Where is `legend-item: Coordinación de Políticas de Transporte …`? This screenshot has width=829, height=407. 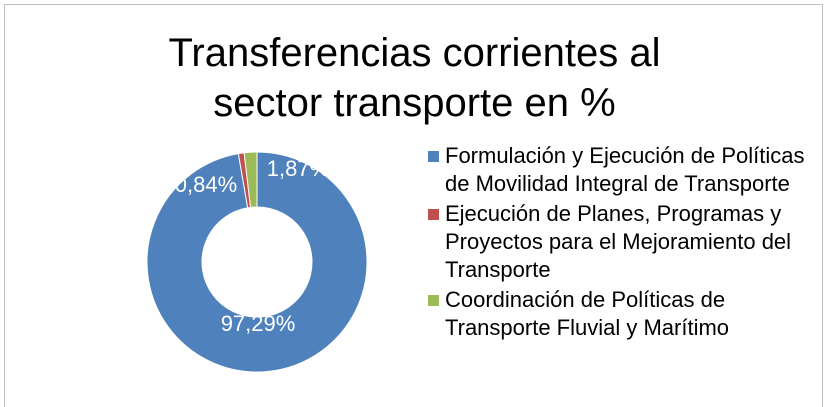
legend-item: Coordinación de Políticas de Transporte … is located at coordinates (618, 314).